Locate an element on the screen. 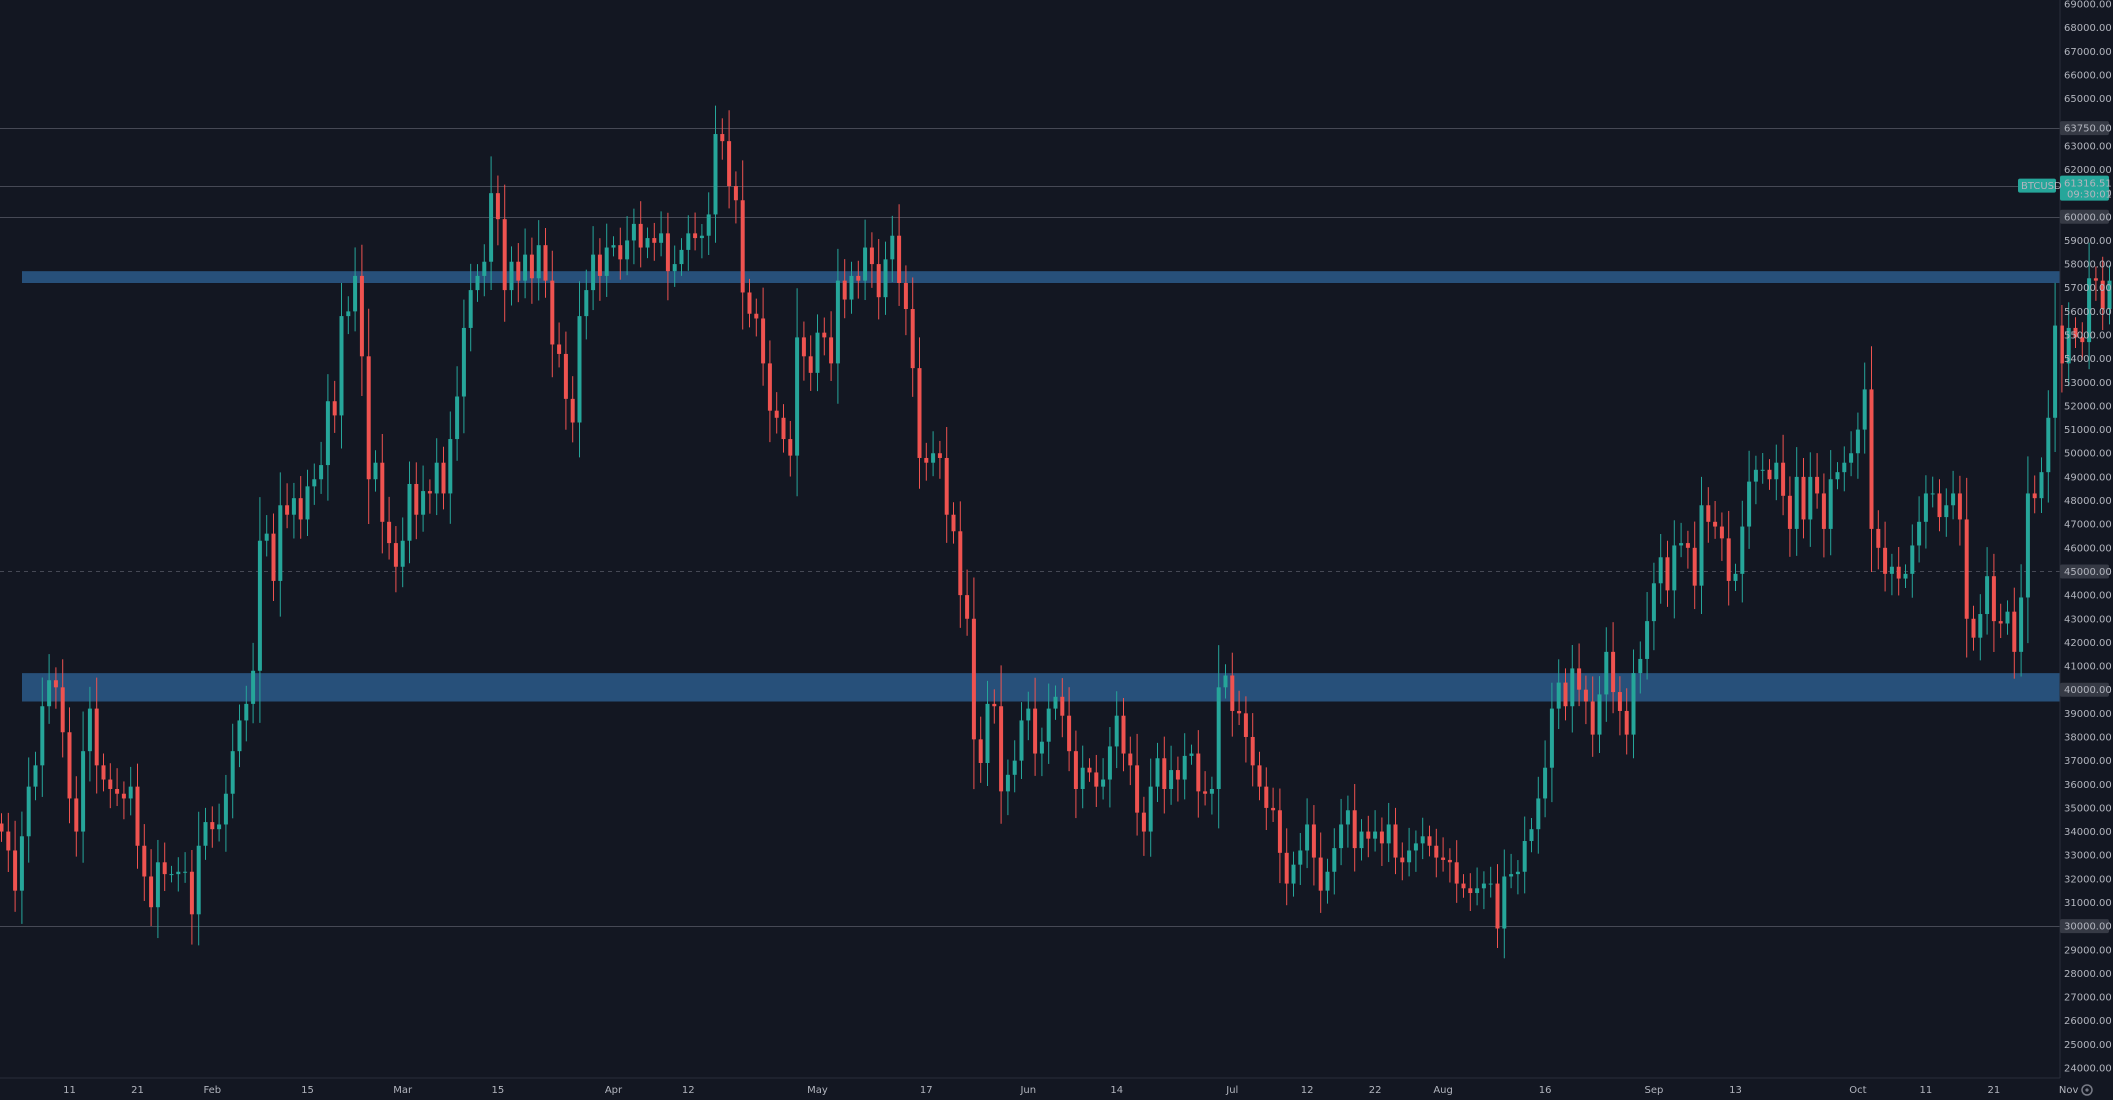  x-tick-label: 21 is located at coordinates (137, 1090).